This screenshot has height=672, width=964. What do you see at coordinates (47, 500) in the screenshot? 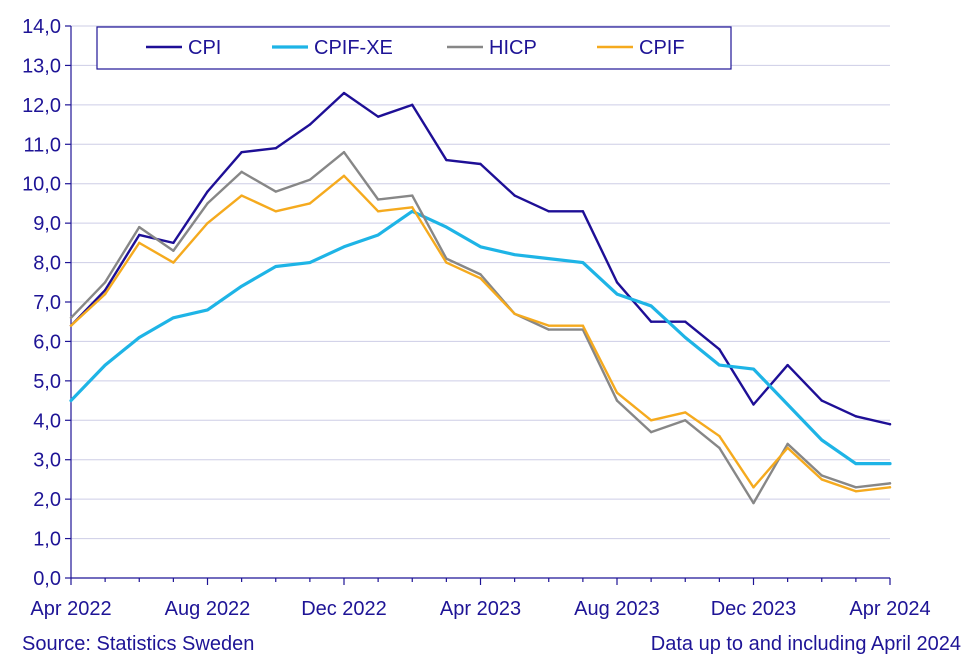
I see `y-tick-label: 2,0` at bounding box center [47, 500].